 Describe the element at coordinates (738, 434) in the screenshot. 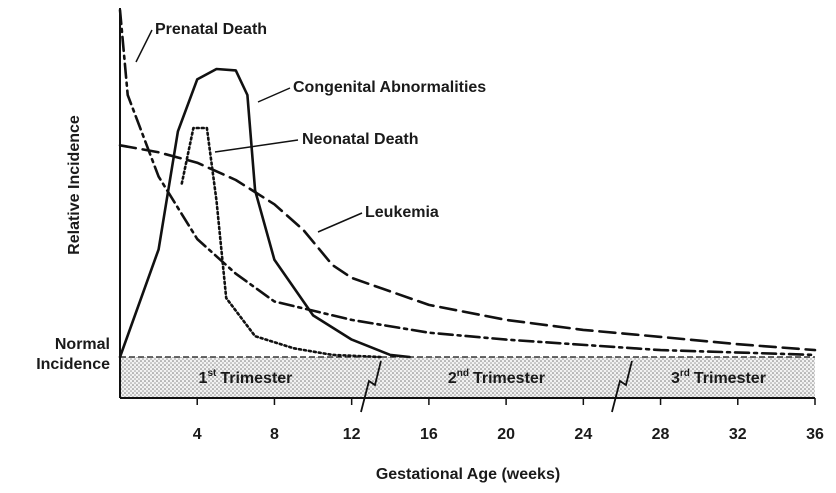

I see `x-tick-label: 32` at that location.